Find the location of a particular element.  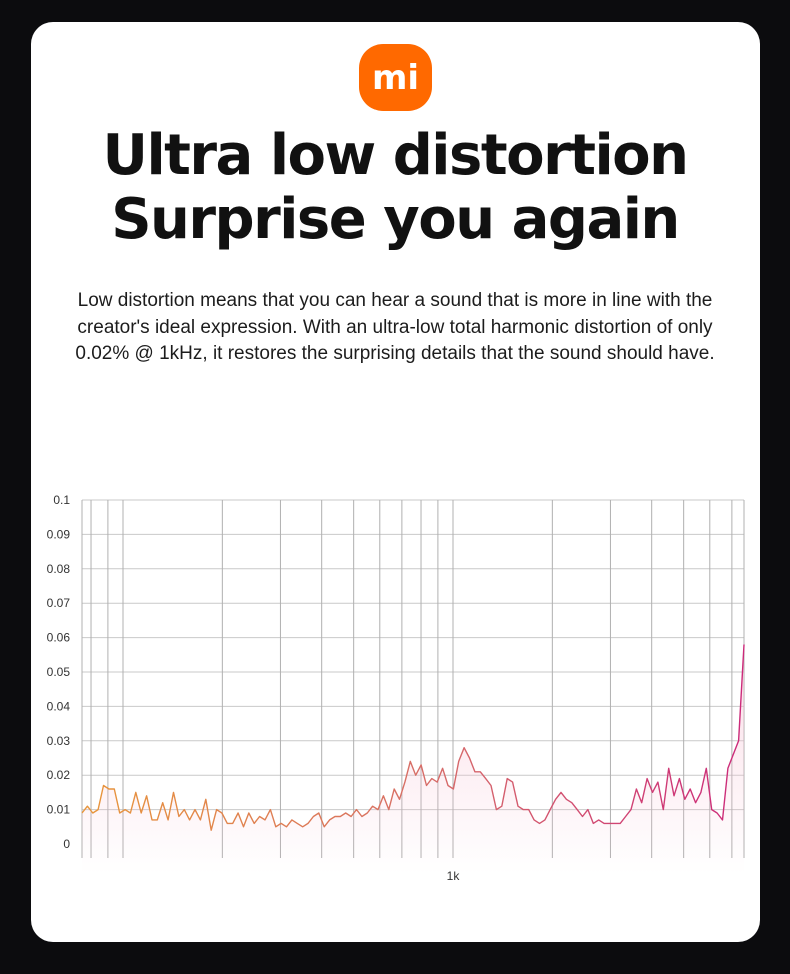

y-tick-label: 0.04 is located at coordinates (59, 706).